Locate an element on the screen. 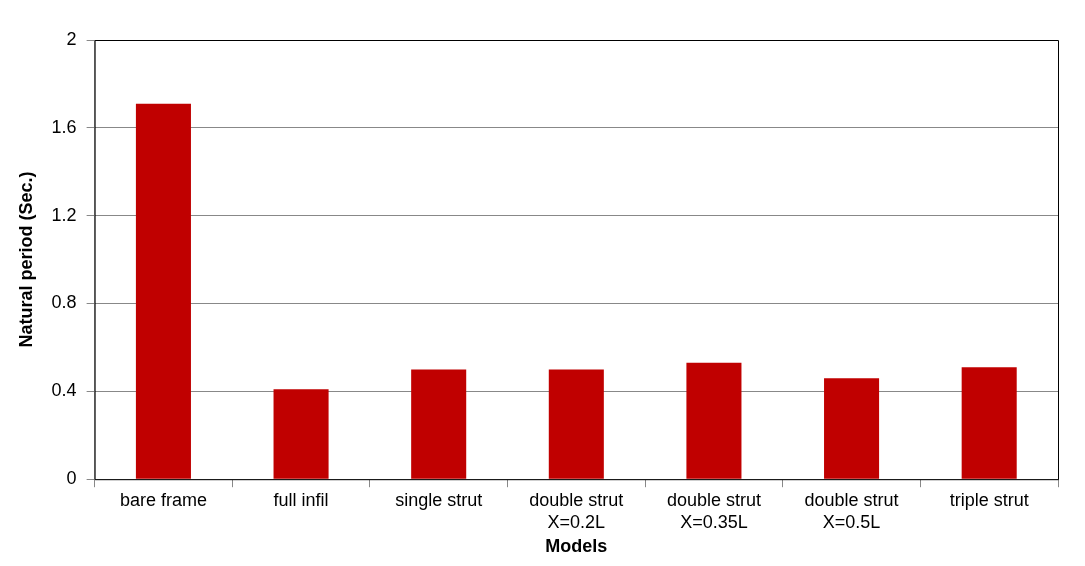 The width and height of the screenshot is (1085, 566). x-tick-label: double strut X=0.35L is located at coordinates (713, 510).